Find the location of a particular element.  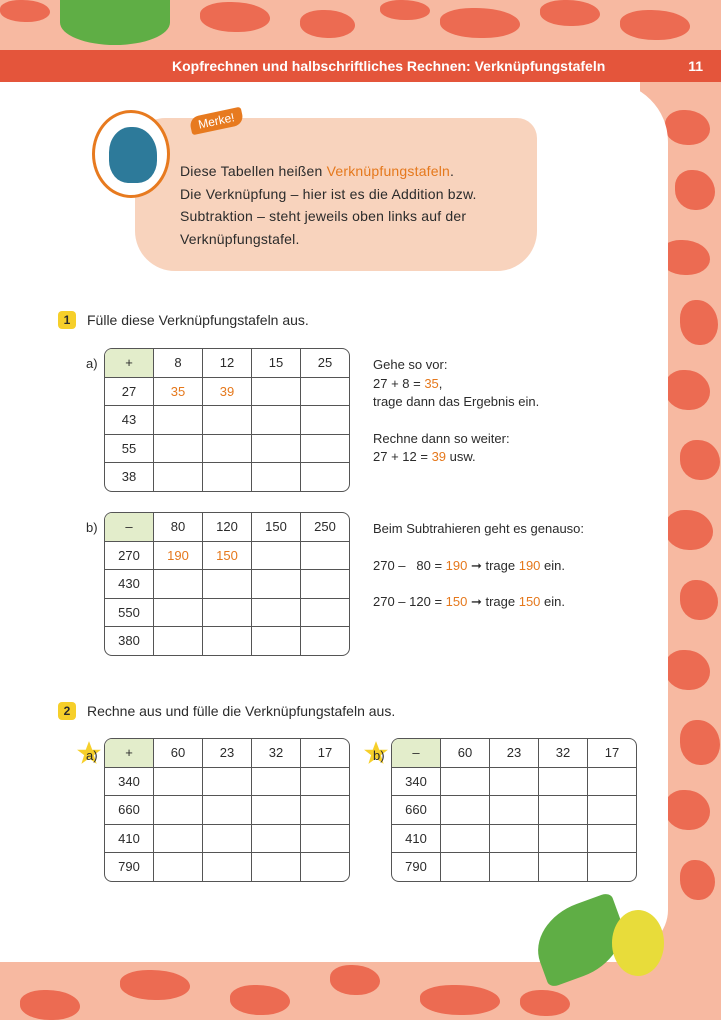

table-header-row: +8 12 15 25 is located at coordinates (227, 363).